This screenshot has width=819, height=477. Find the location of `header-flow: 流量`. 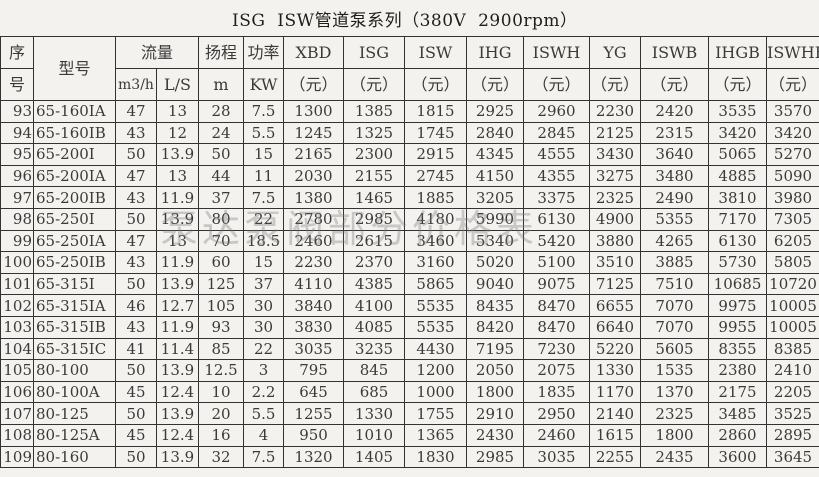

header-flow: 流量 is located at coordinates (157, 52).